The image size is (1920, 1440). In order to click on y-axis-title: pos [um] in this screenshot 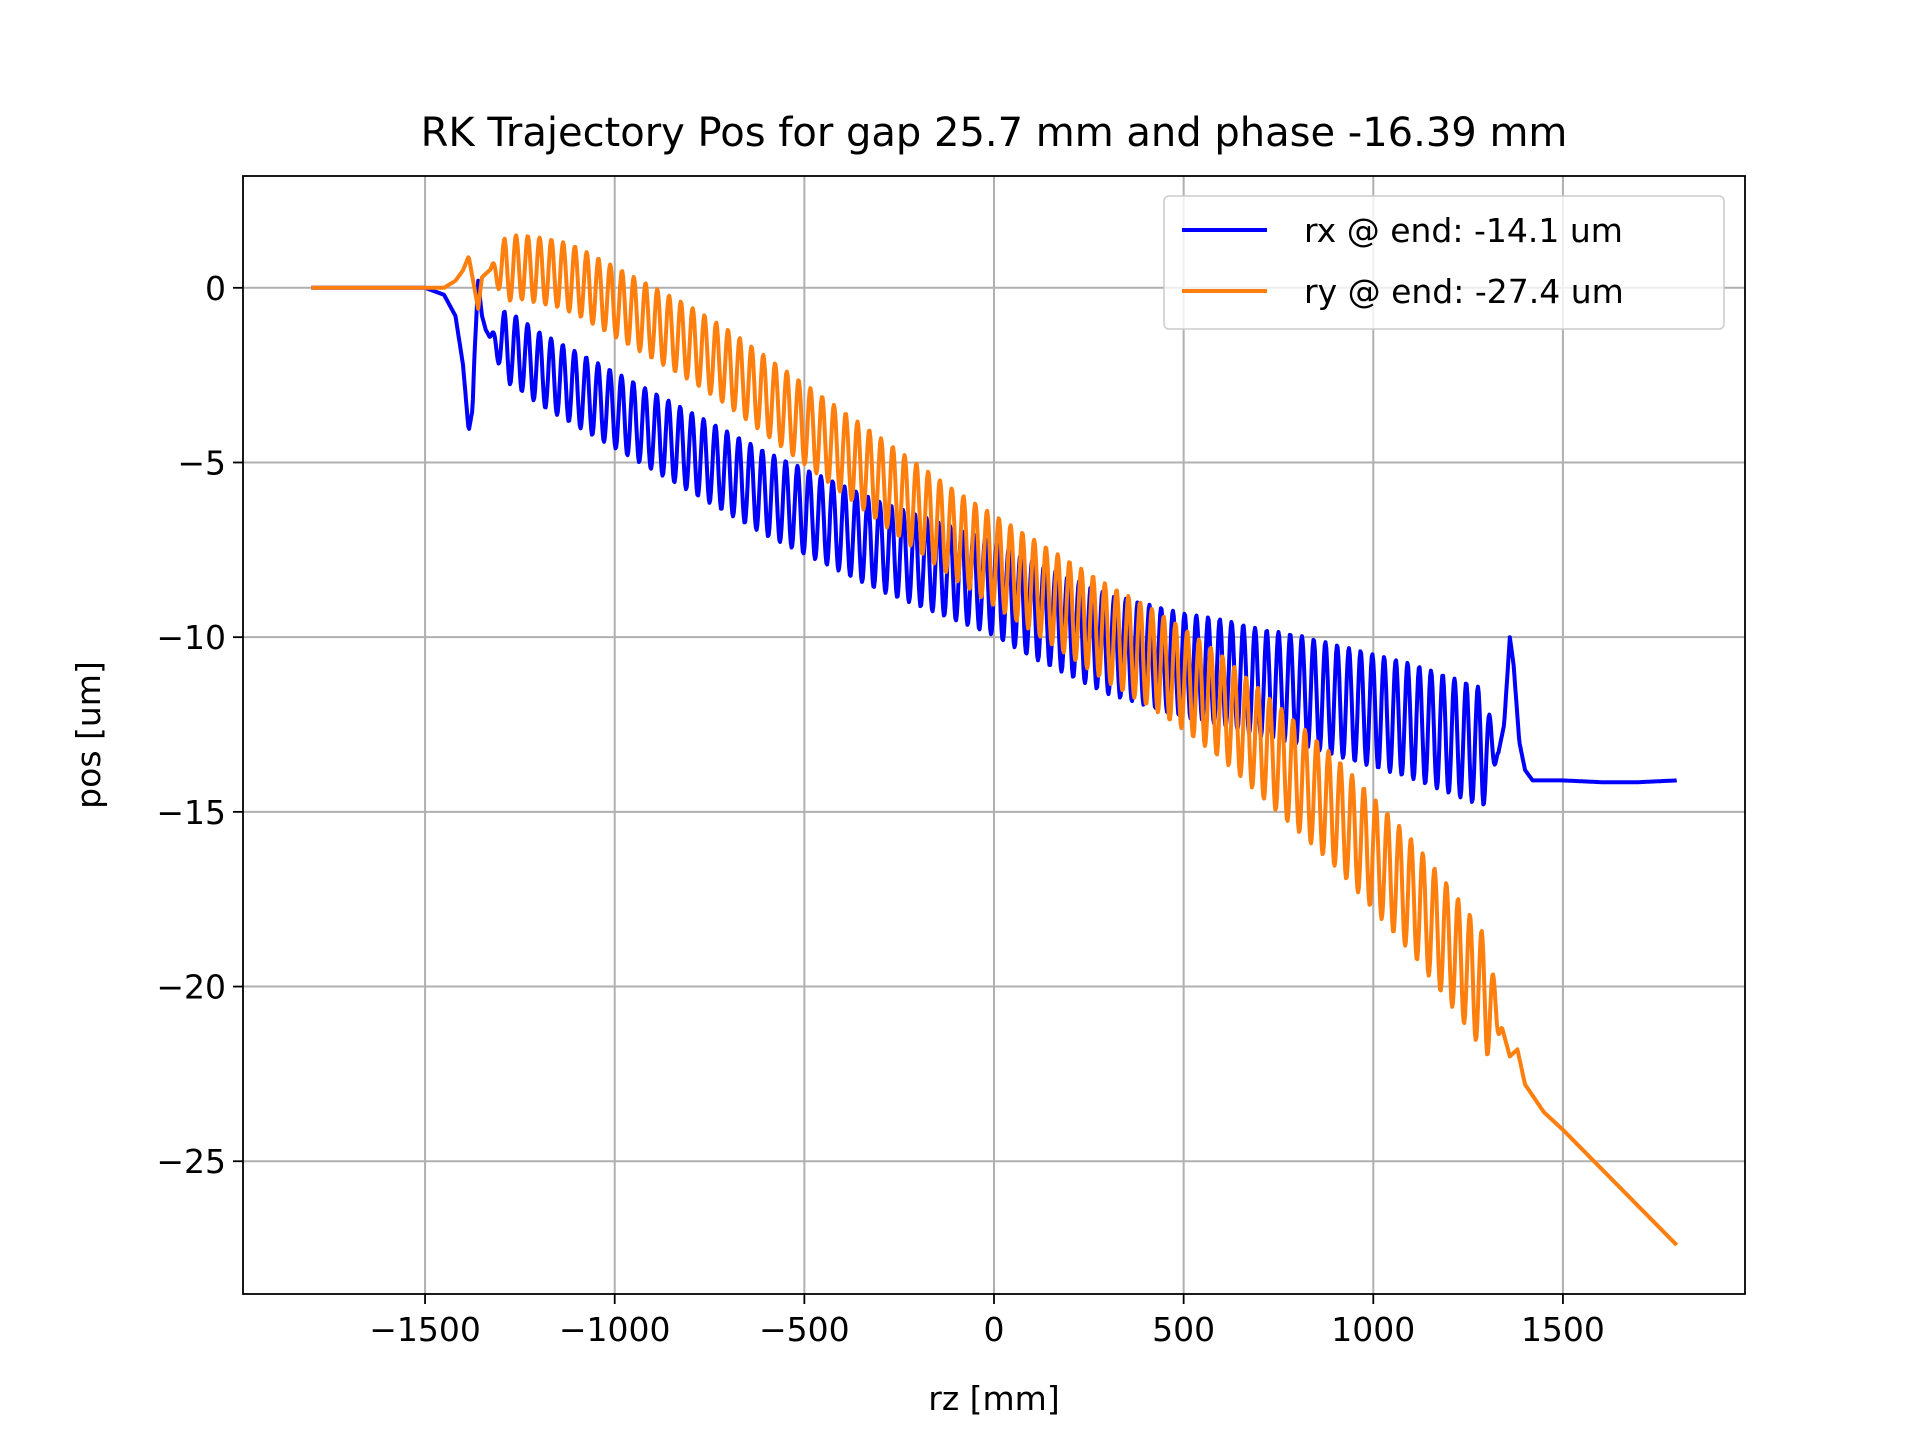, I will do `click(88, 735)`.